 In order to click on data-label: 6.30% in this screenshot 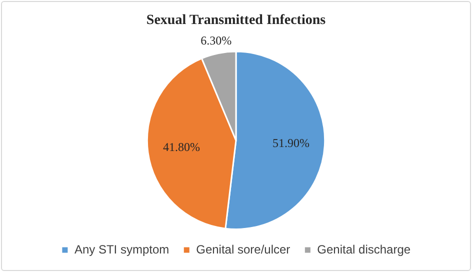, I will do `click(216, 41)`.